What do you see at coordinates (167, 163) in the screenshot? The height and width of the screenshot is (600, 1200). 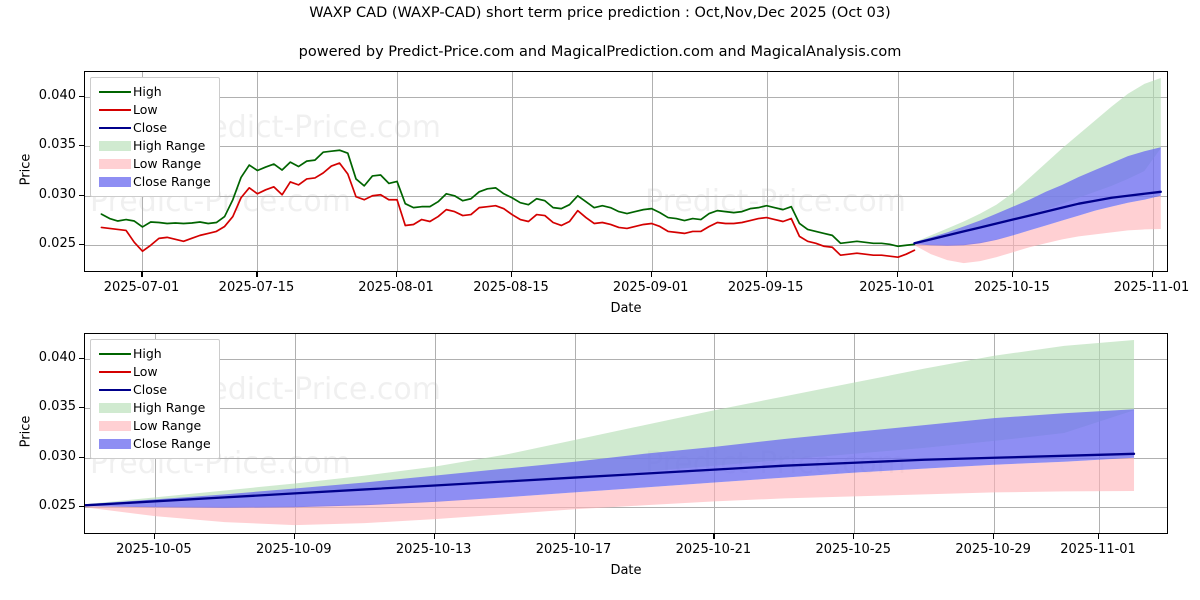 I see `legend-label: Low Range` at bounding box center [167, 163].